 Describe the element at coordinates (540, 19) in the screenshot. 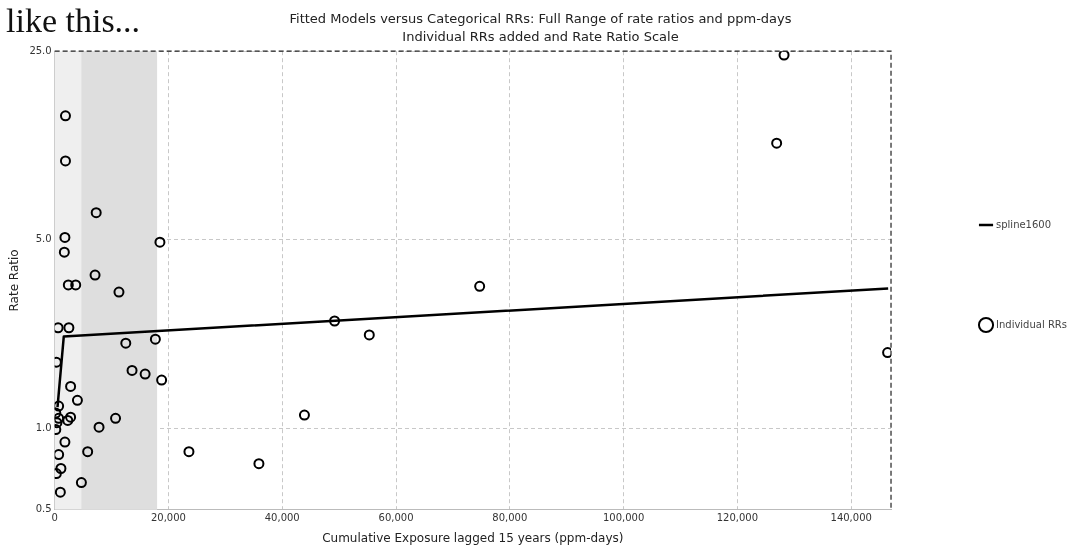

I see `chart-title: Fitted Models versus Categorical RRs: Full Range of rate ratios and ppm-days` at that location.